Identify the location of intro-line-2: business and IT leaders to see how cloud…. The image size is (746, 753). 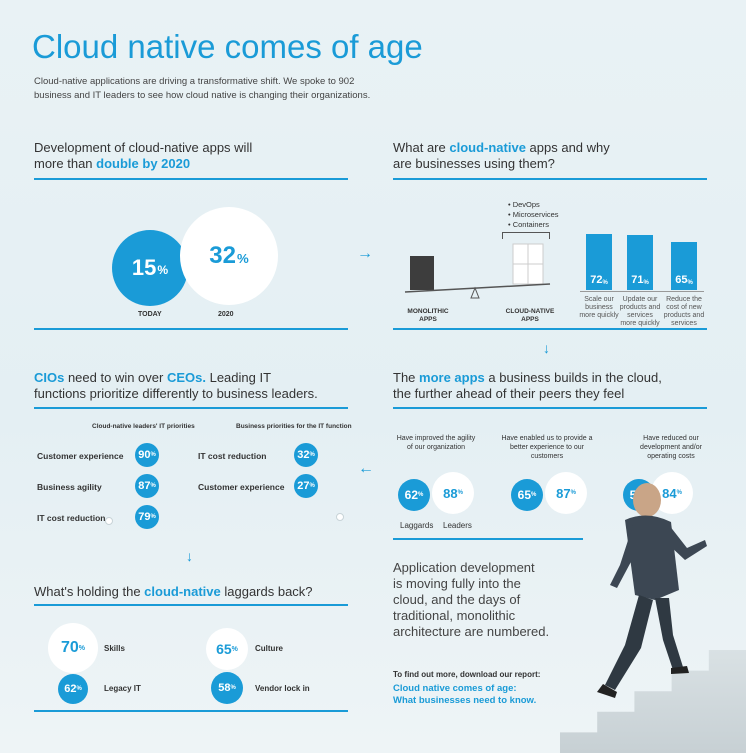
(202, 95).